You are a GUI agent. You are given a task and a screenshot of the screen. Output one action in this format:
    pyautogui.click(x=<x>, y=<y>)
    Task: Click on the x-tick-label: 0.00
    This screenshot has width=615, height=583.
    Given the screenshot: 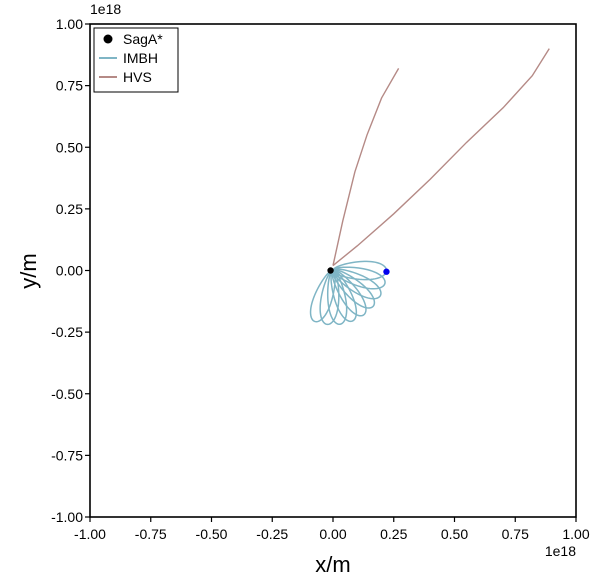 What is the action you would take?
    pyautogui.click(x=332, y=534)
    